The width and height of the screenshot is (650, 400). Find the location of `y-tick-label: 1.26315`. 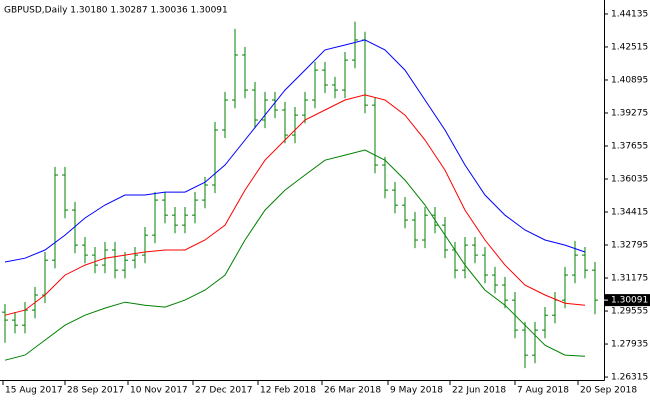

y-tick-label: 1.26315 is located at coordinates (629, 378).